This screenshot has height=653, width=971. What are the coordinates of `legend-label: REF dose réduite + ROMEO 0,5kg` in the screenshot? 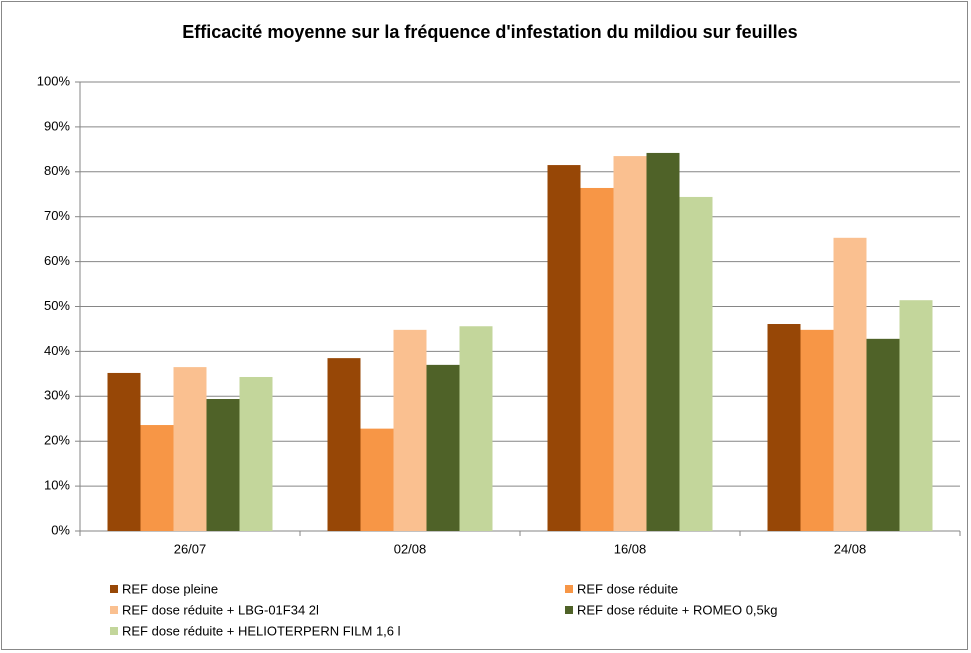 It's located at (677, 609).